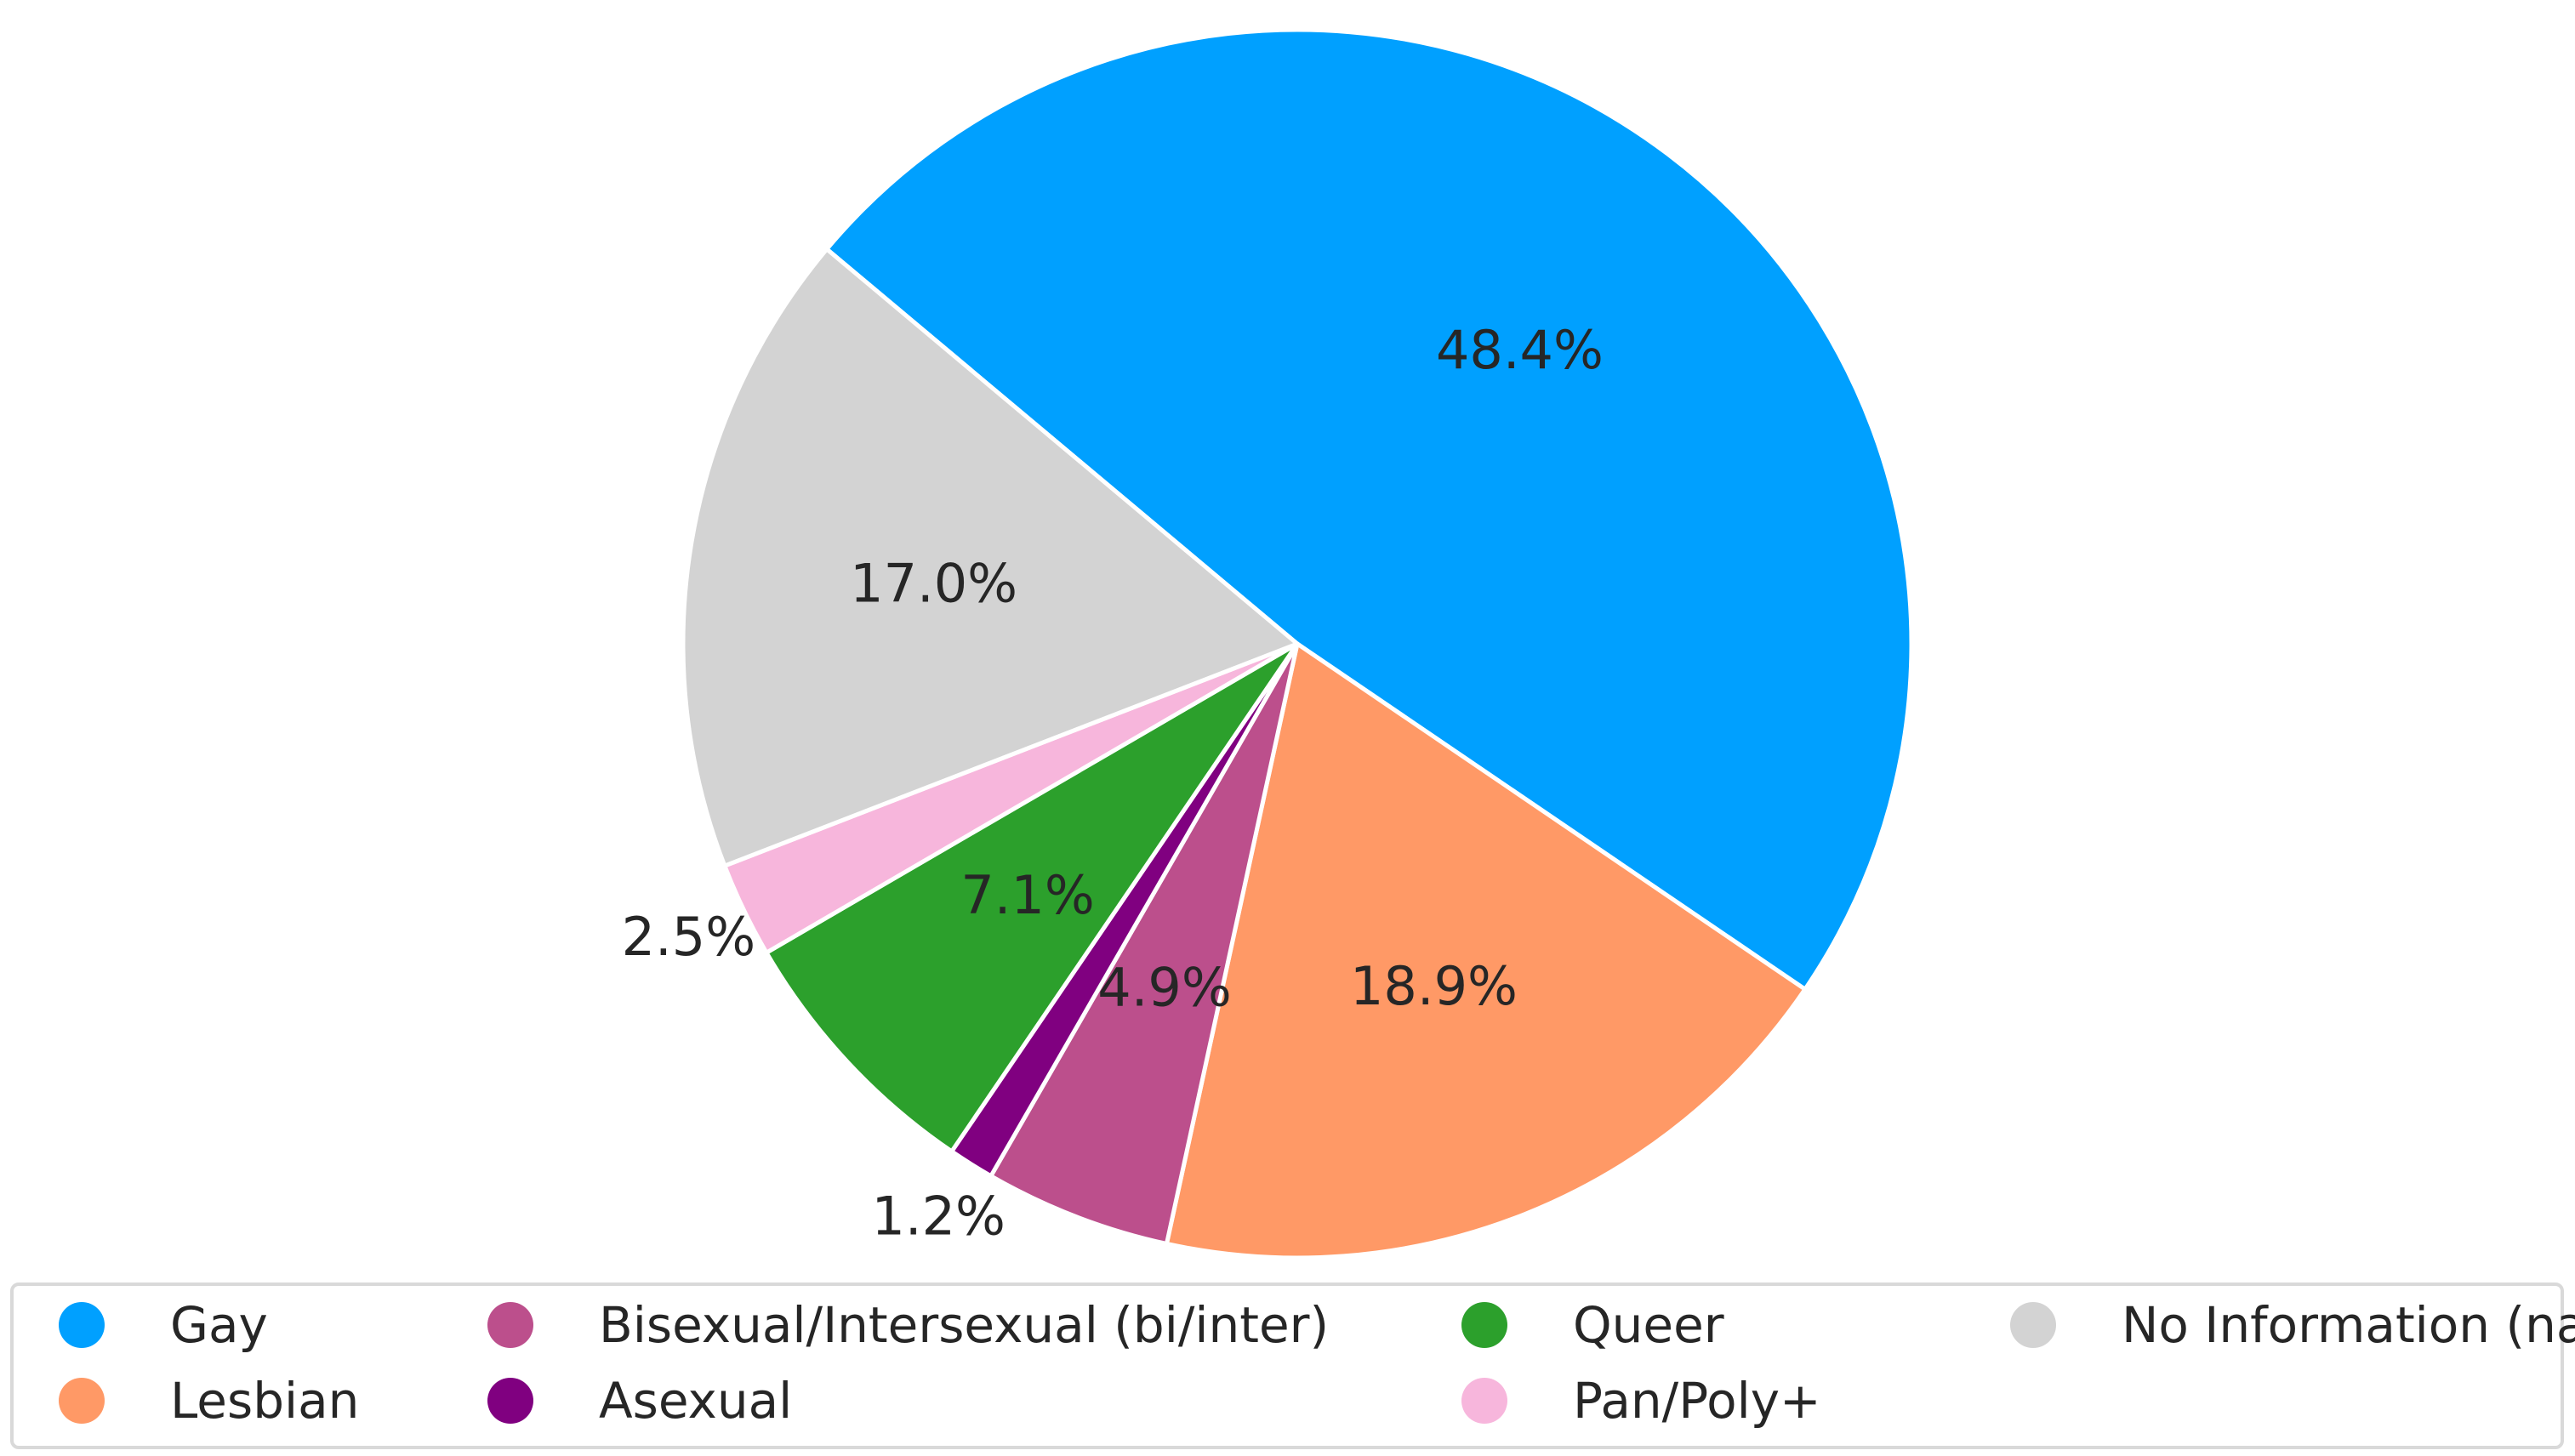 The height and width of the screenshot is (1456, 2575). What do you see at coordinates (219, 1325) in the screenshot?
I see `legend-label-gay: Gay` at bounding box center [219, 1325].